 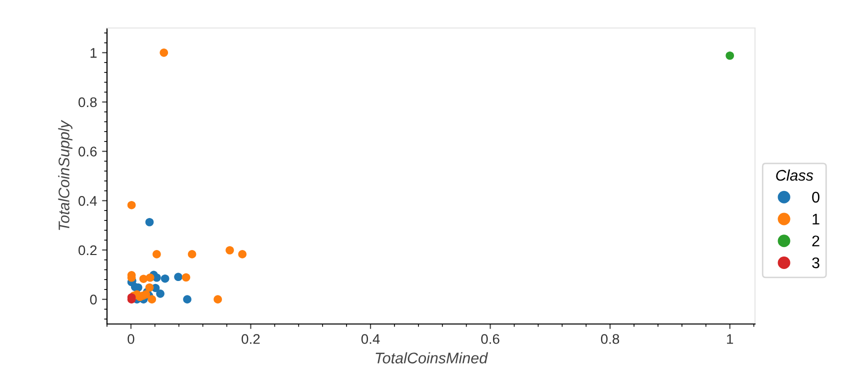 I want to click on y-tick-label: 0.6, so click(x=87, y=151).